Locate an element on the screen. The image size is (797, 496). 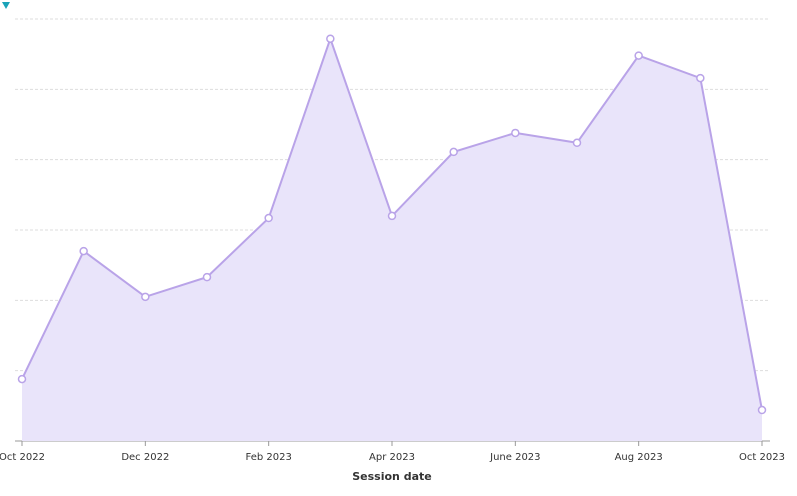
x-tick-label: Aug 2023 is located at coordinates (639, 457).